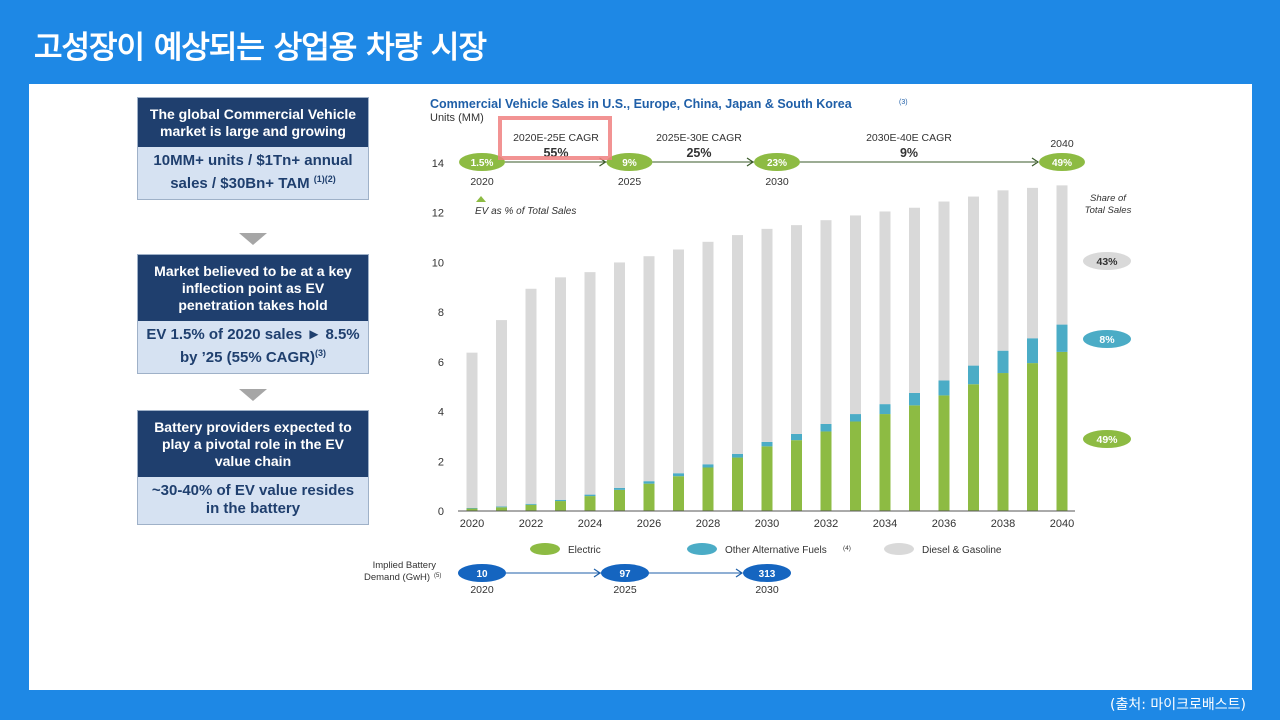 This screenshot has width=1280, height=720. I want to click on milestone-year: 2025, so click(630, 182).